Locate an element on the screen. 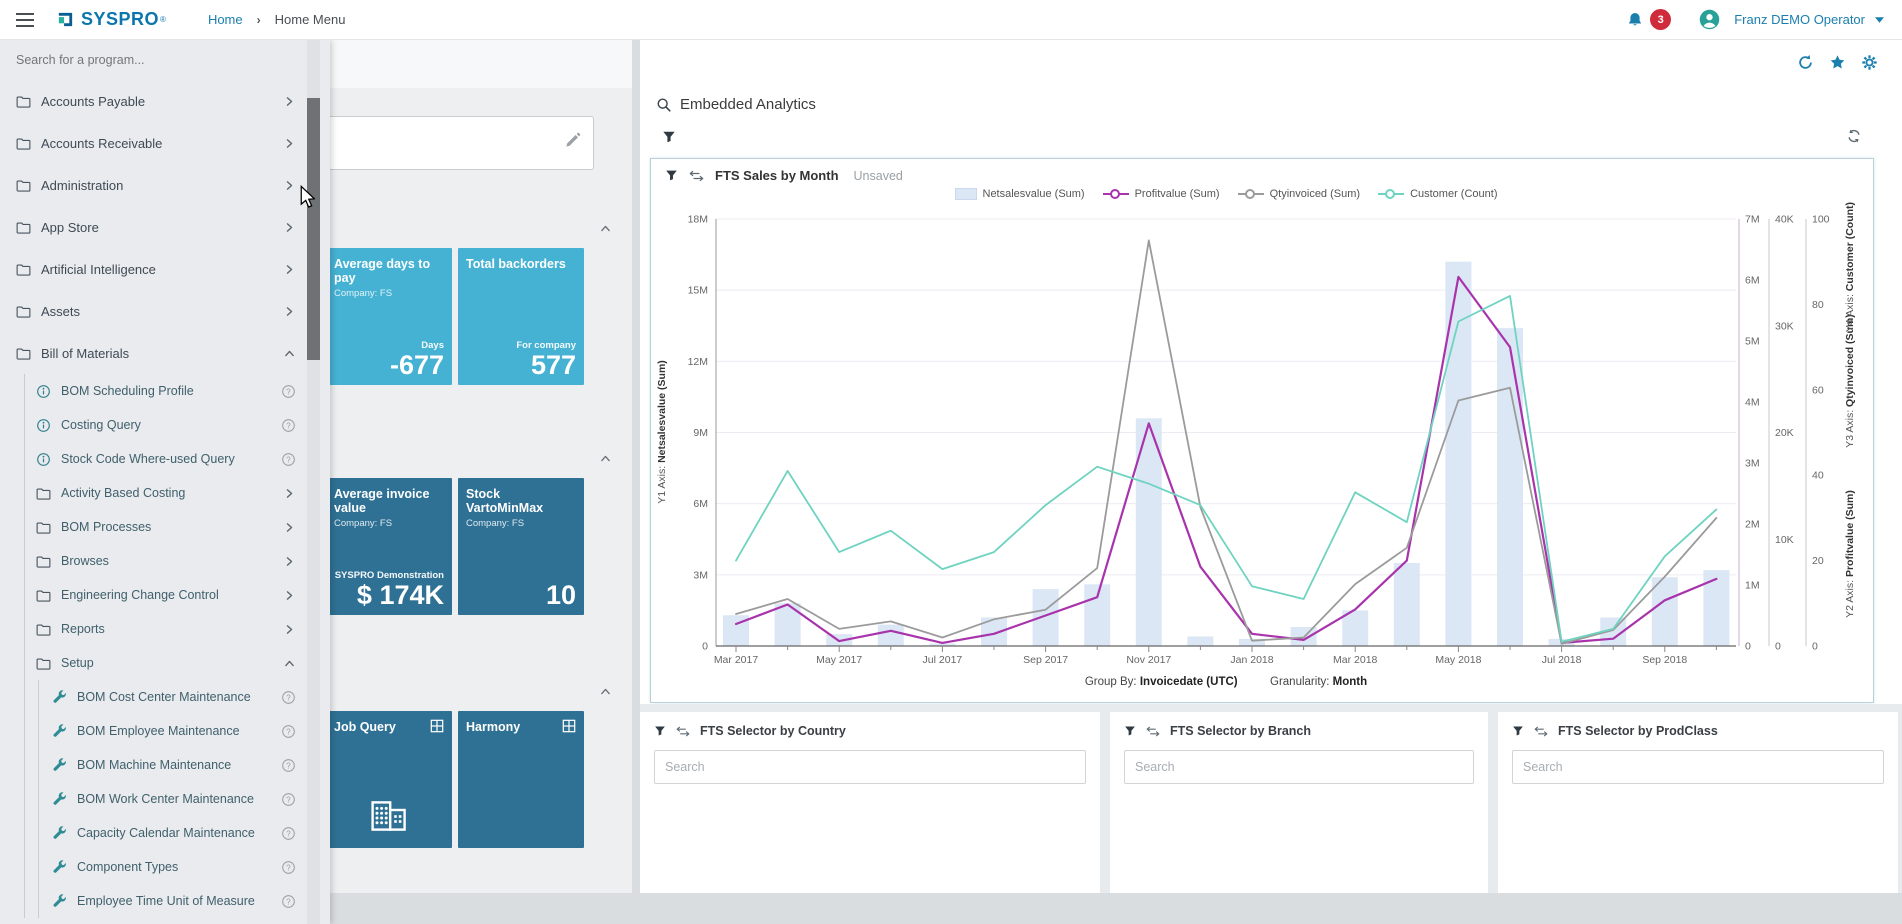 The width and height of the screenshot is (1902, 924). sidebar-item: App Store is located at coordinates (165, 227).